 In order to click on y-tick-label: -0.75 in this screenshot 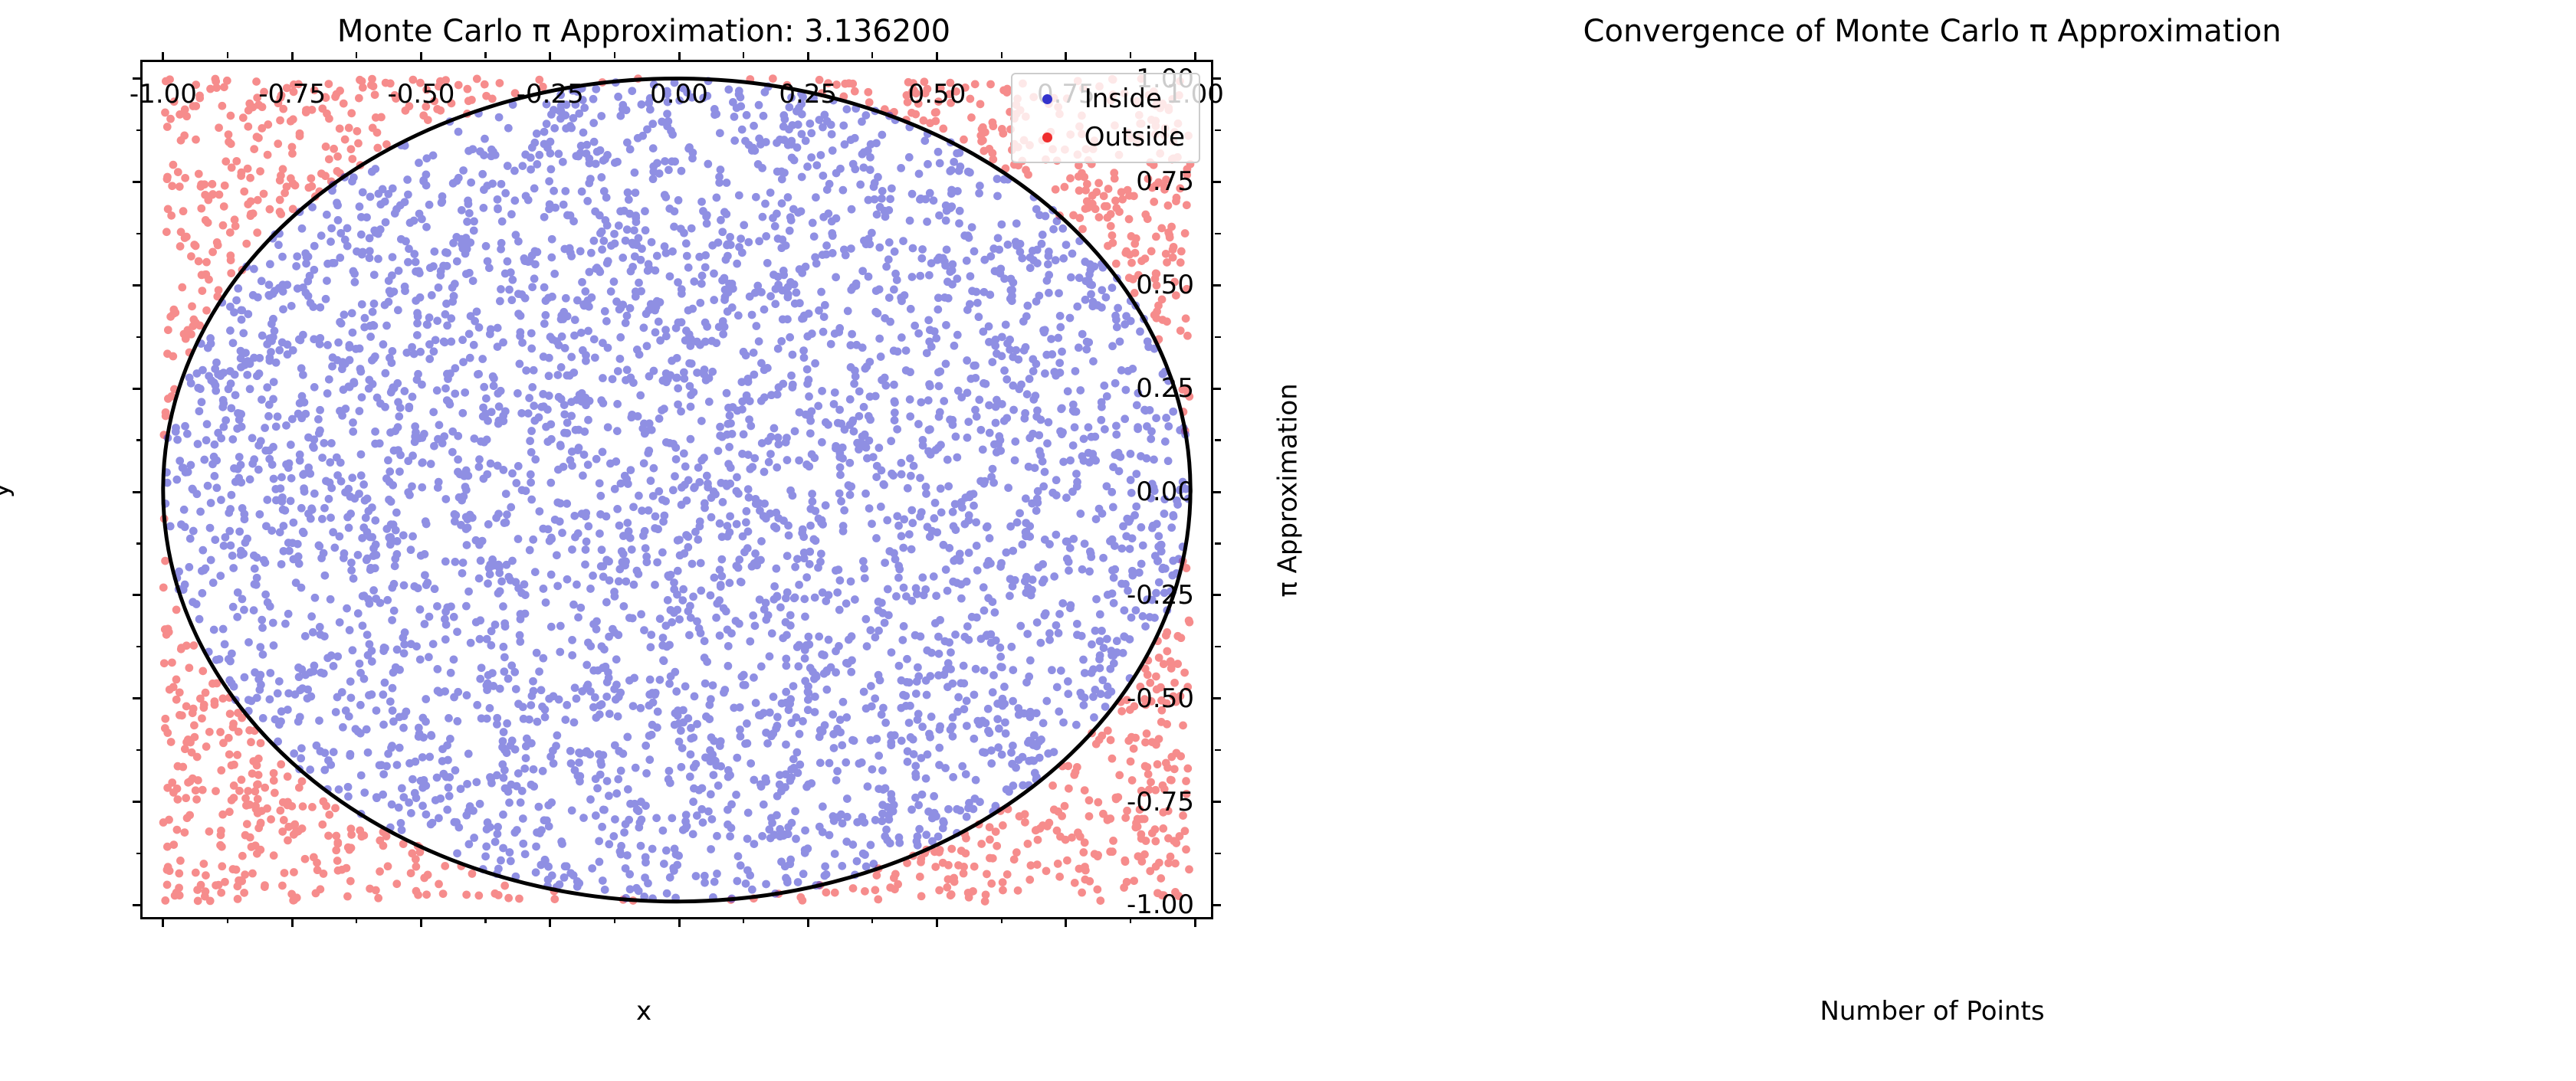, I will do `click(1160, 801)`.